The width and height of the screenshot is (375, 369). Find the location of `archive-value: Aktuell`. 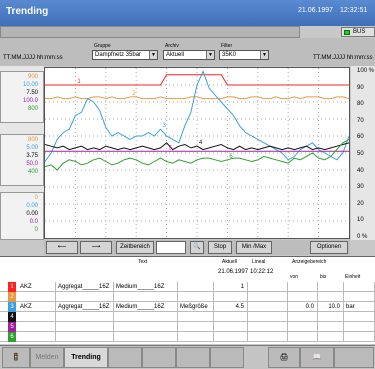

archive-value: Aktuell is located at coordinates (175, 55).